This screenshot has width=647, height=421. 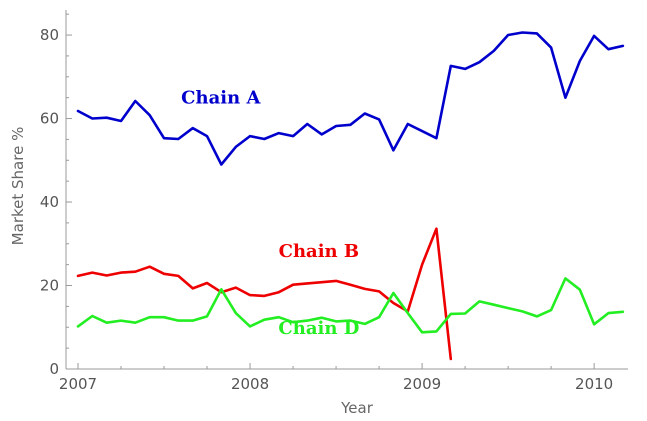 I want to click on series-line-chain-d, so click(x=350, y=305).